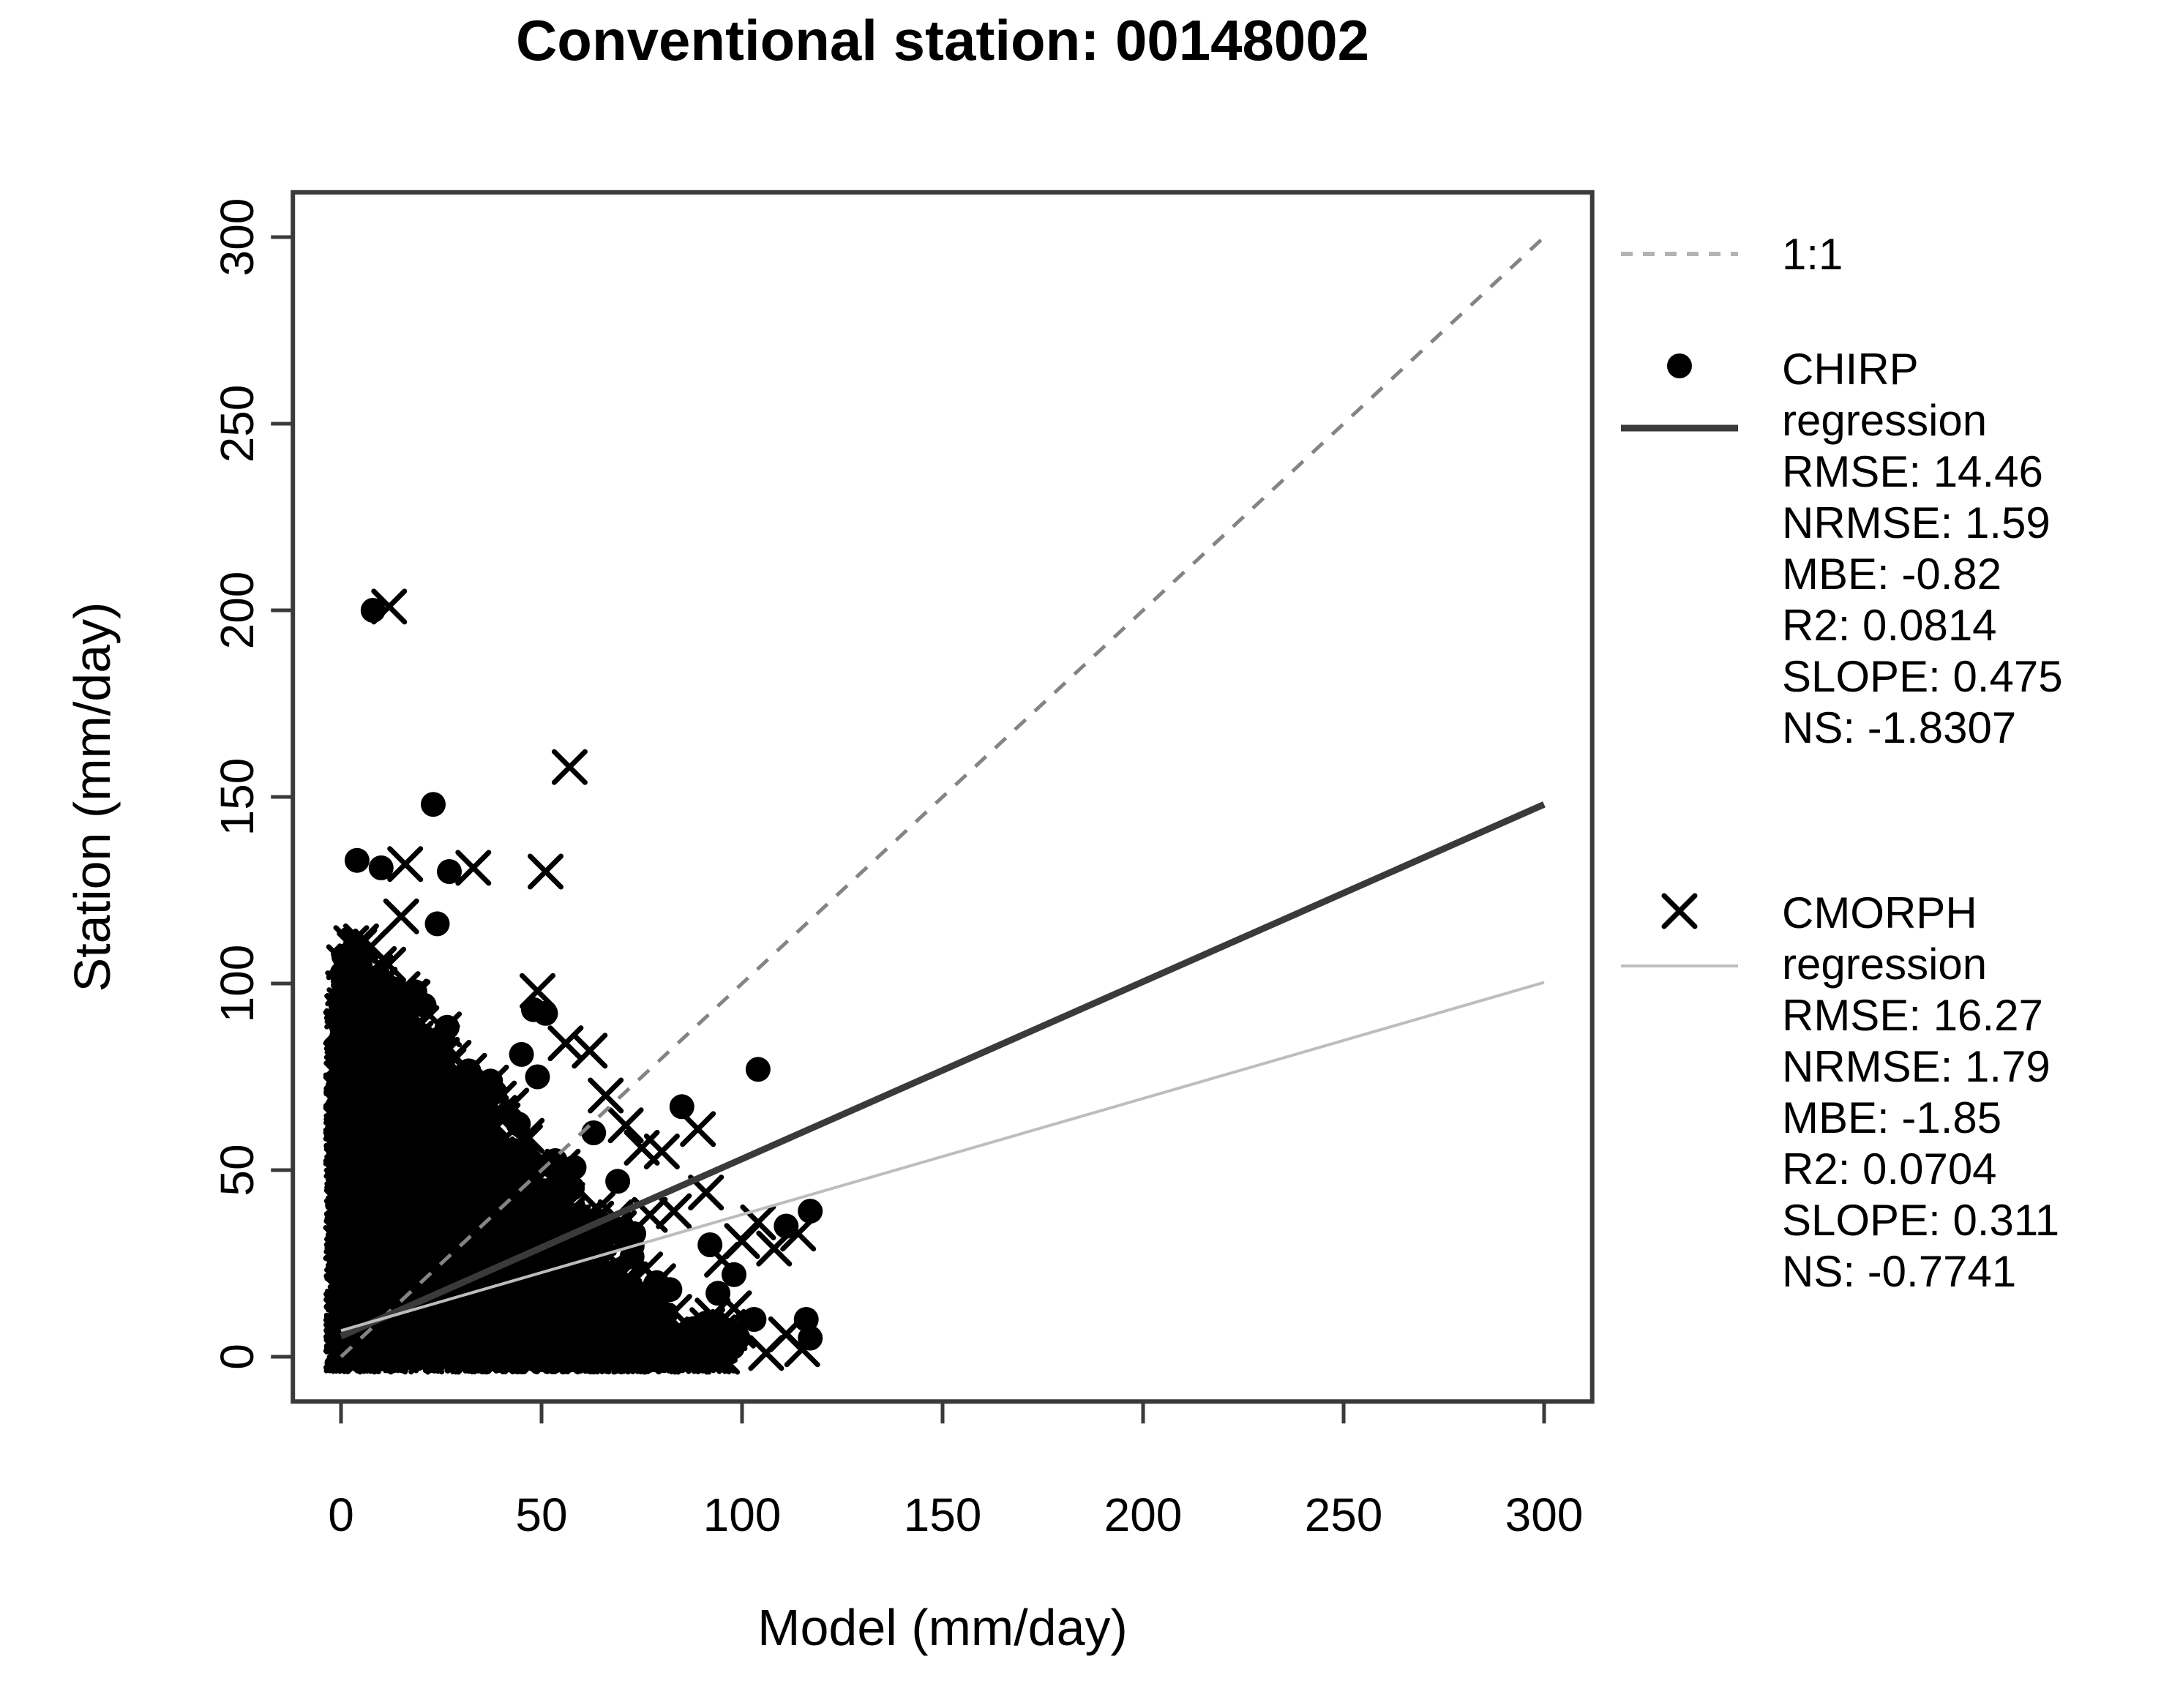 The height and width of the screenshot is (1708, 2172). Describe the element at coordinates (1344, 1514) in the screenshot. I see `x-tick-label: 250` at that location.